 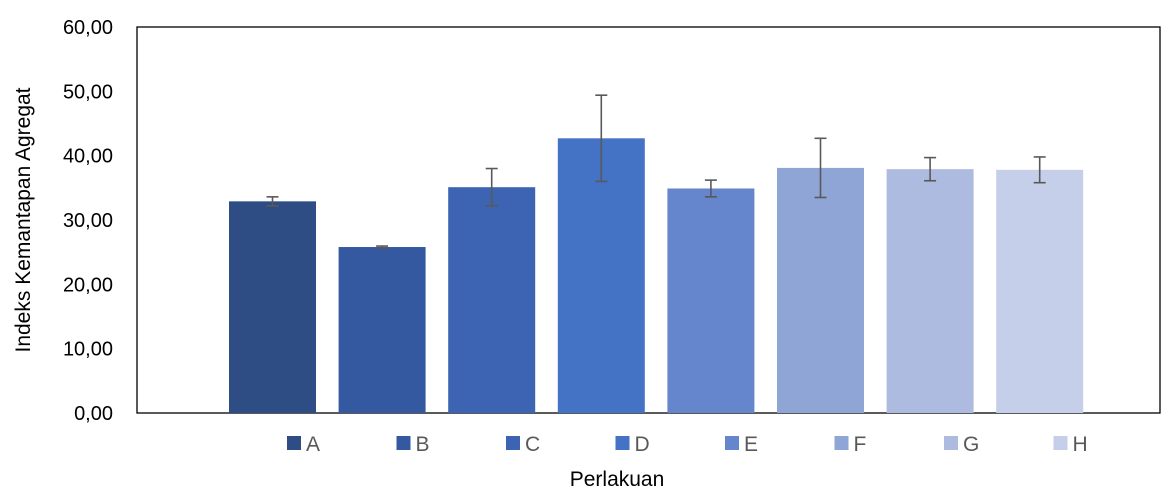 I want to click on bar-h, so click(x=1040, y=291).